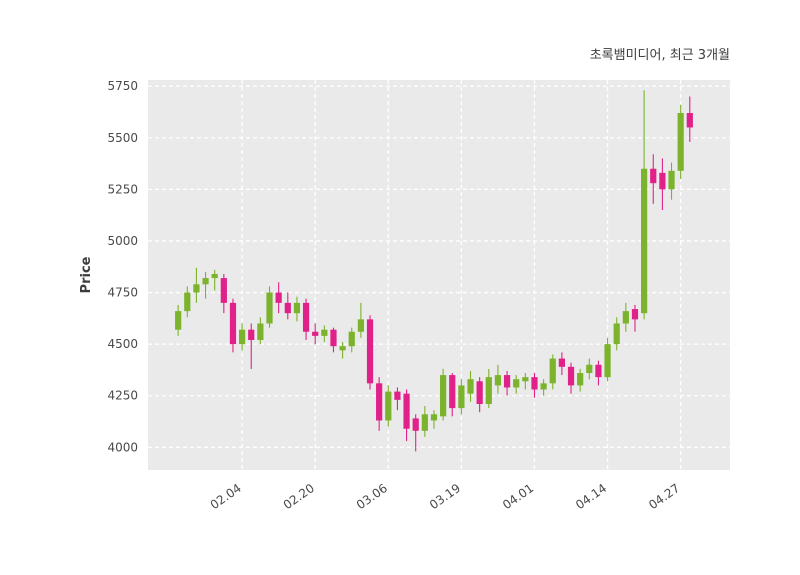 The height and width of the screenshot is (575, 800). What do you see at coordinates (299, 496) in the screenshot?
I see `x-tick-label: 02.20` at bounding box center [299, 496].